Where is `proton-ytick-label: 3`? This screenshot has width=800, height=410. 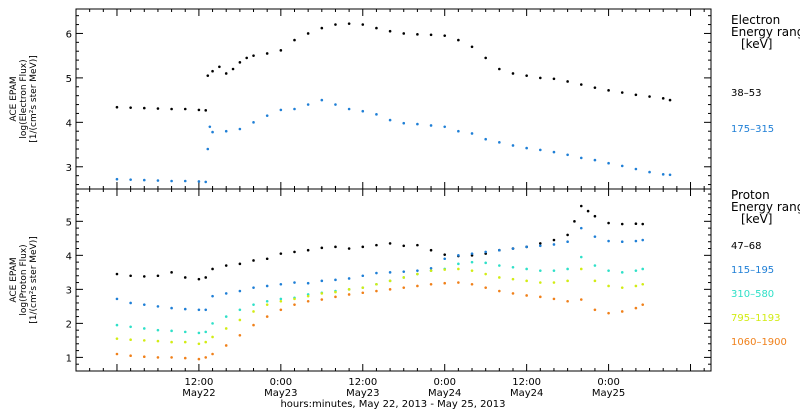
proton-ytick-label: 3 is located at coordinates (69, 290).